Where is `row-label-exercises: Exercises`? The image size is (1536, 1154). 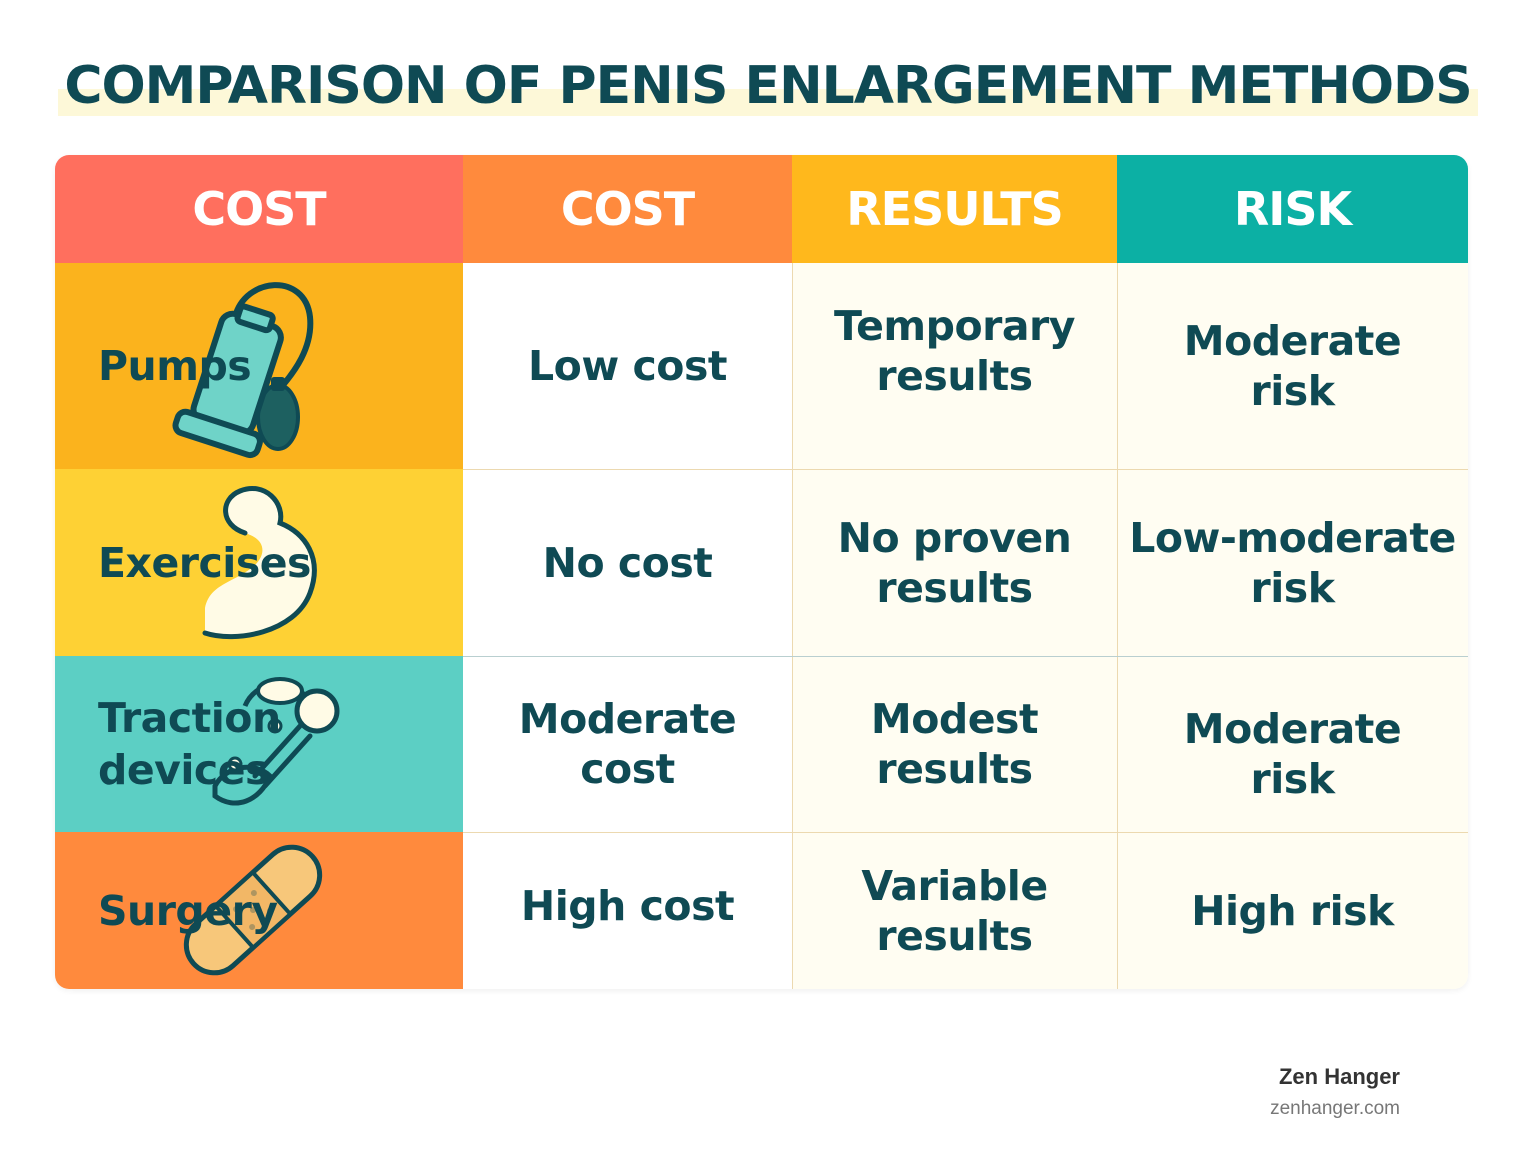
row-label-exercises: Exercises is located at coordinates (259, 562).